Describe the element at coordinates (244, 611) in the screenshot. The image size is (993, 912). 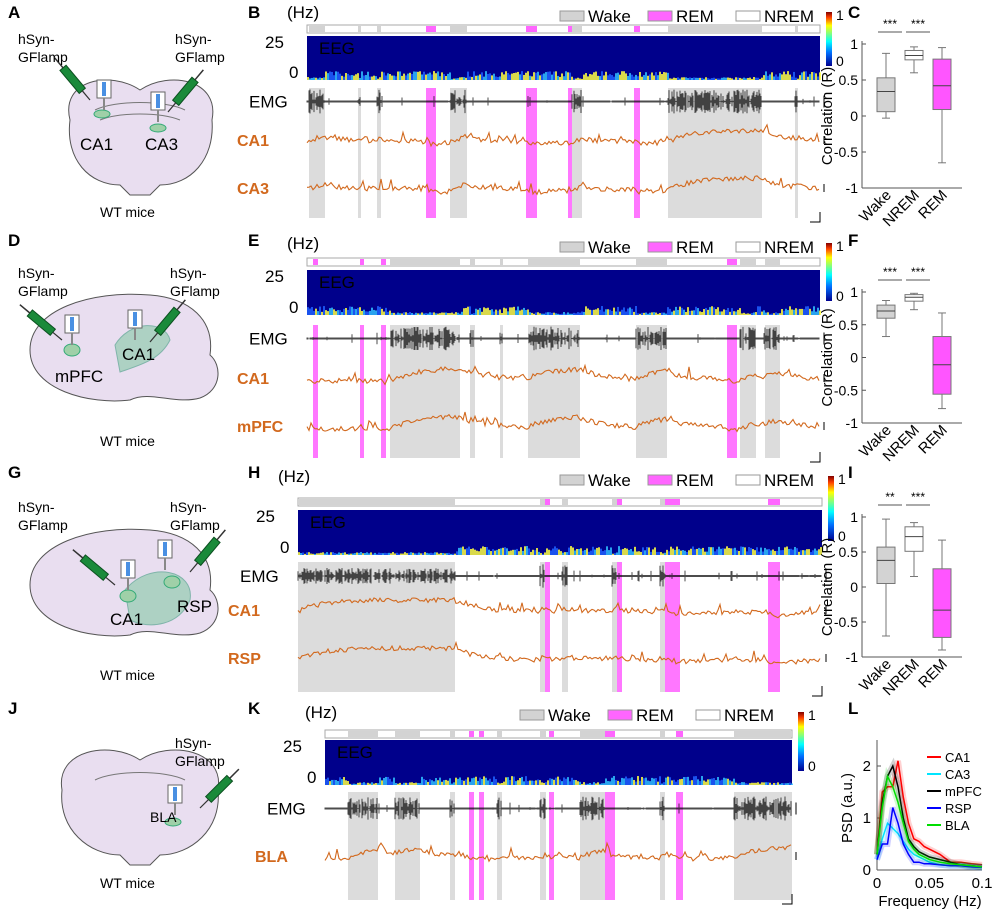
I see `trace-label-ca1: CA1` at that location.